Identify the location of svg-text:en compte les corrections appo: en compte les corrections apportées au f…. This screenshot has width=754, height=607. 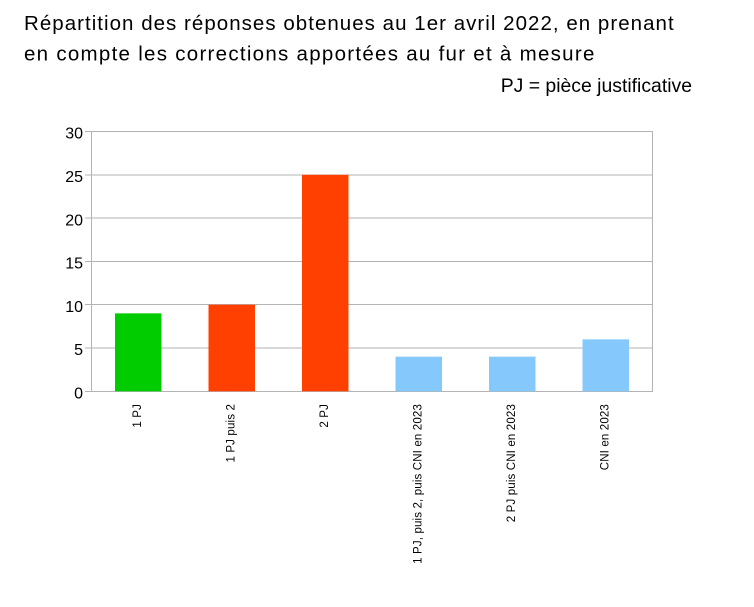
(310, 54).